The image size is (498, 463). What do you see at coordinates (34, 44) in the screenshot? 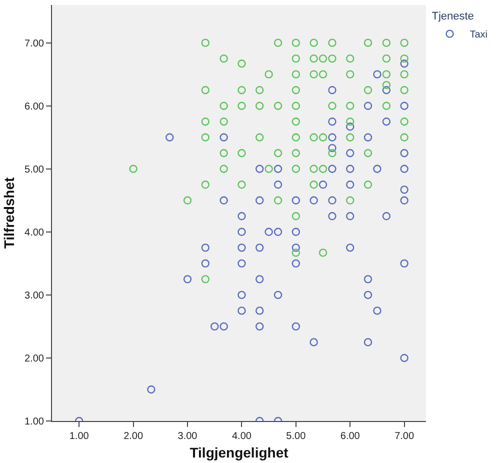
I see `y-tick-label: 7.00` at bounding box center [34, 44].